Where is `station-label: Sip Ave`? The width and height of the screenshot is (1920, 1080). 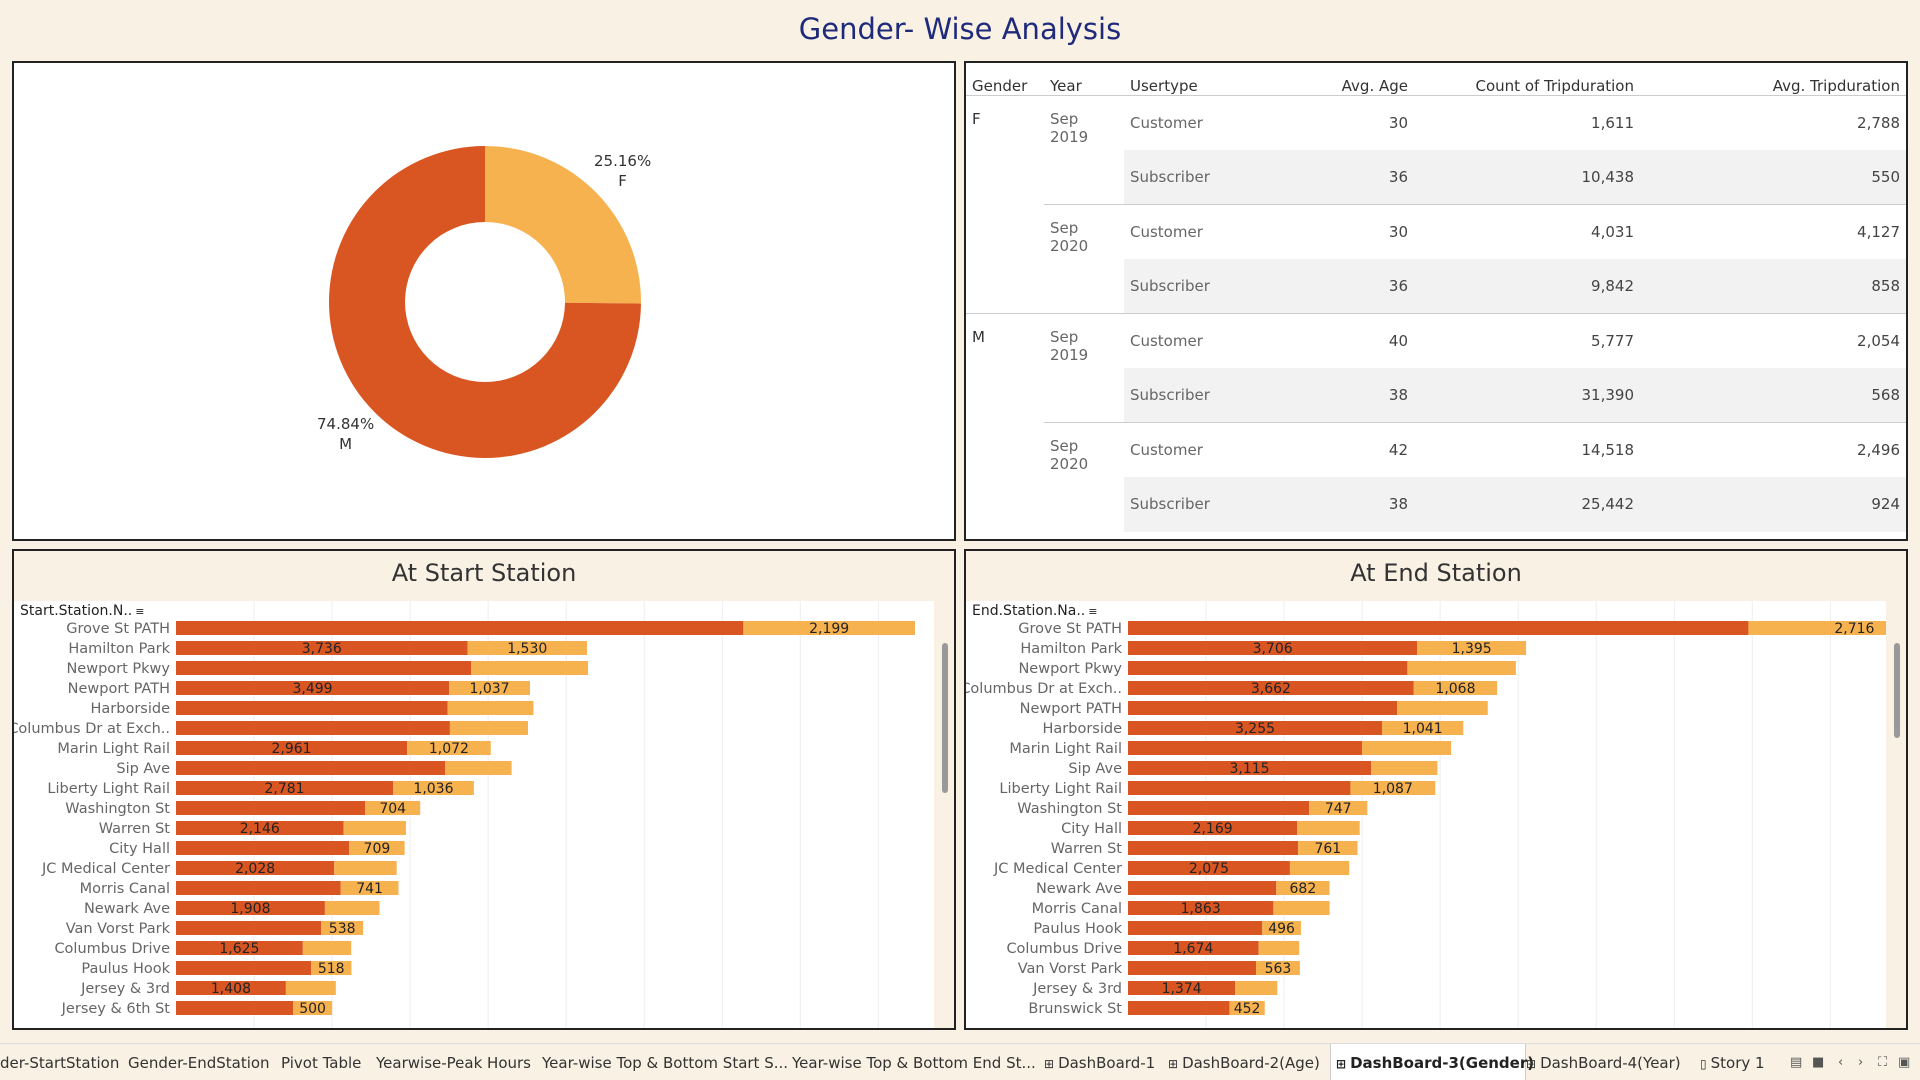 station-label: Sip Ave is located at coordinates (143, 769).